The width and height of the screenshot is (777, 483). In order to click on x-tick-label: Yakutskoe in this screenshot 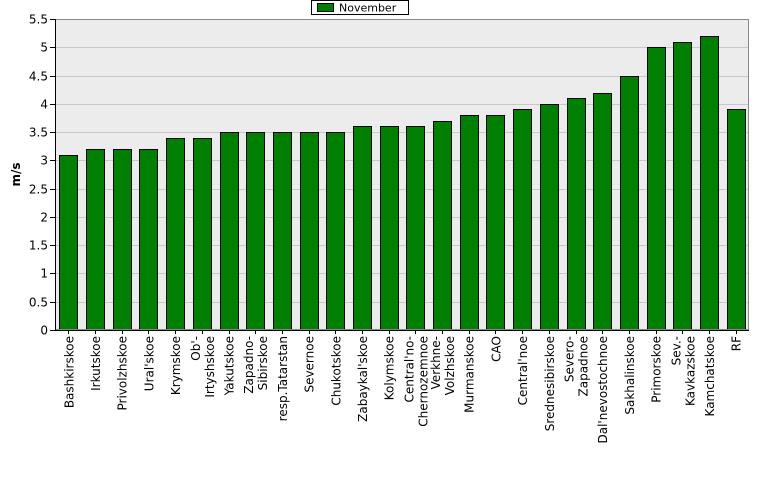, I will do `click(230, 366)`.